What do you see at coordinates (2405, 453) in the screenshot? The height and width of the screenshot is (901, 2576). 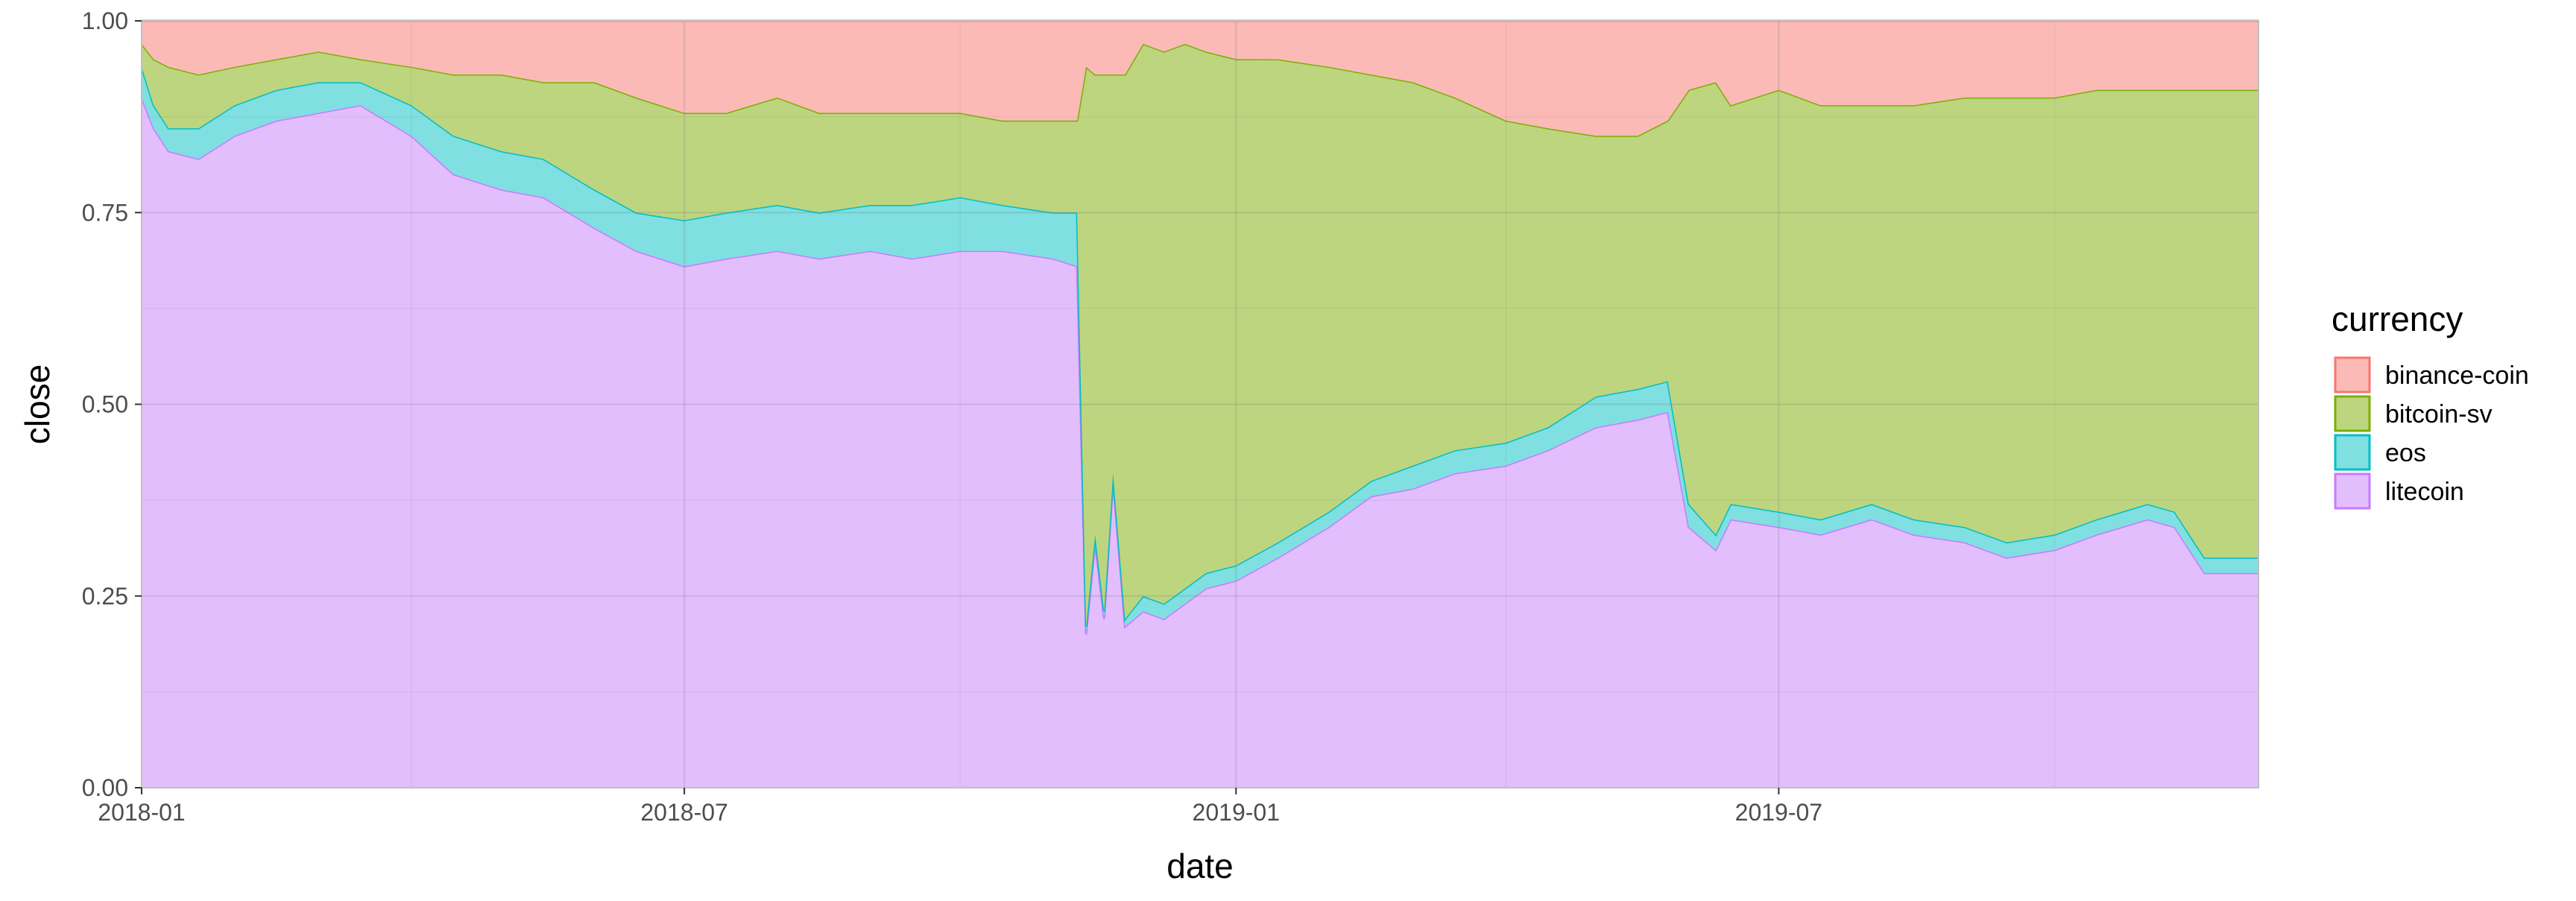 I see `legend-label-eos: eos` at bounding box center [2405, 453].